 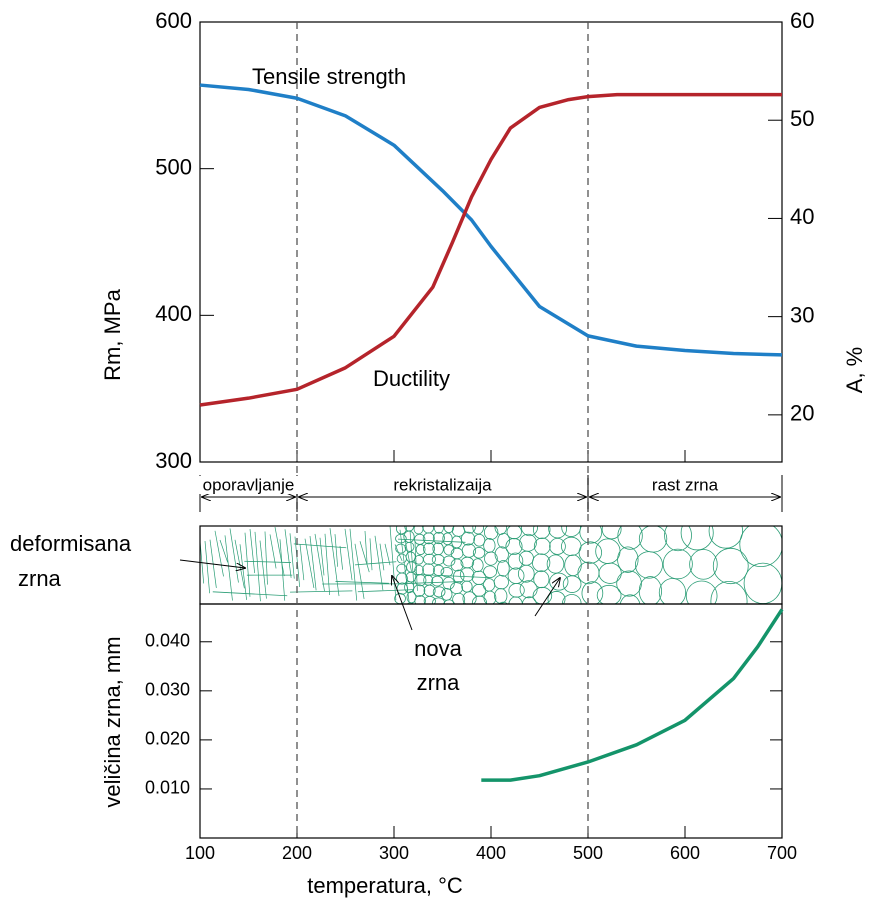 I want to click on series-label: Tensile strength, so click(x=329, y=76).